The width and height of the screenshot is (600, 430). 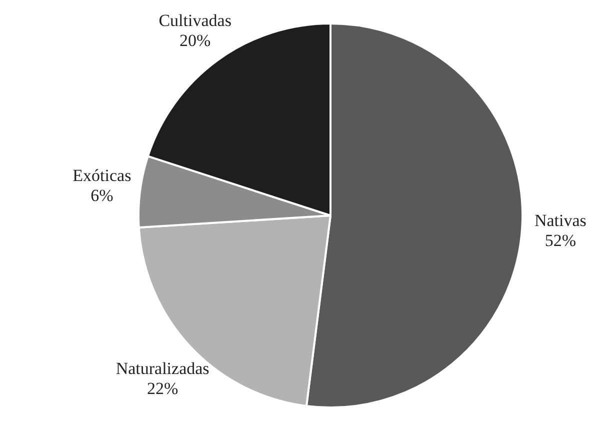 What do you see at coordinates (102, 196) in the screenshot?
I see `data-label: 6%` at bounding box center [102, 196].